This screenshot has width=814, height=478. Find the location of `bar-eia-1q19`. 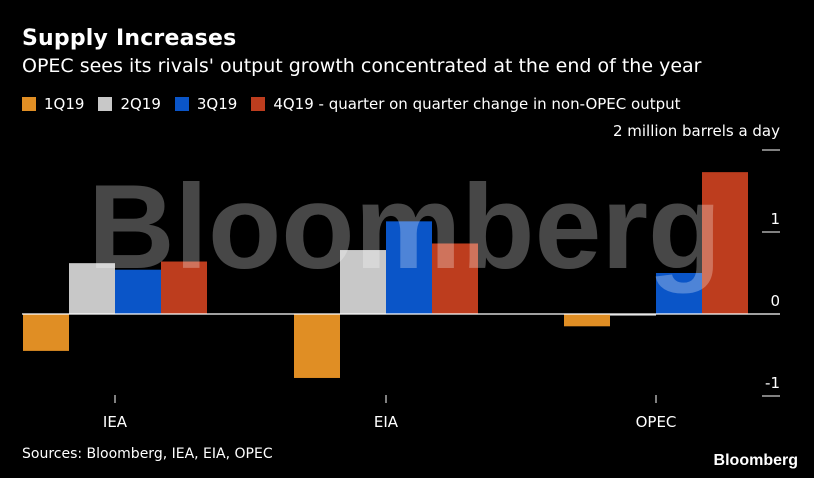

bar-eia-1q19 is located at coordinates (317, 346).